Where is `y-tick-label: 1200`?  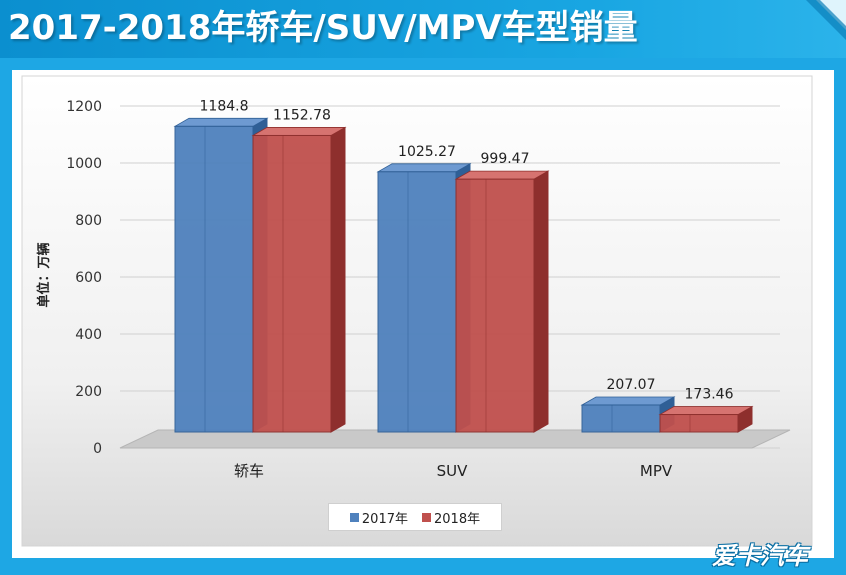 y-tick-label: 1200 is located at coordinates (84, 107).